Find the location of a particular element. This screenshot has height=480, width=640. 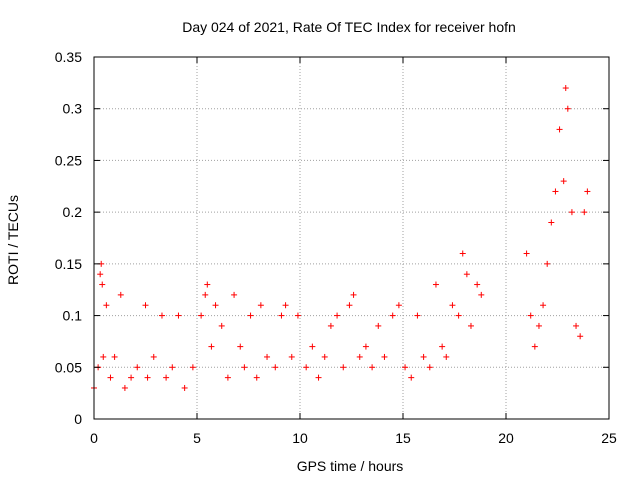

y-tick-label: 0.25 is located at coordinates (68, 160).